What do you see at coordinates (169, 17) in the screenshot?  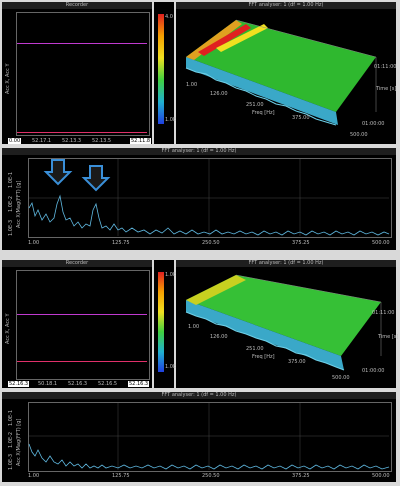 I see `colorbar-top-label: 4.0` at bounding box center [169, 17].